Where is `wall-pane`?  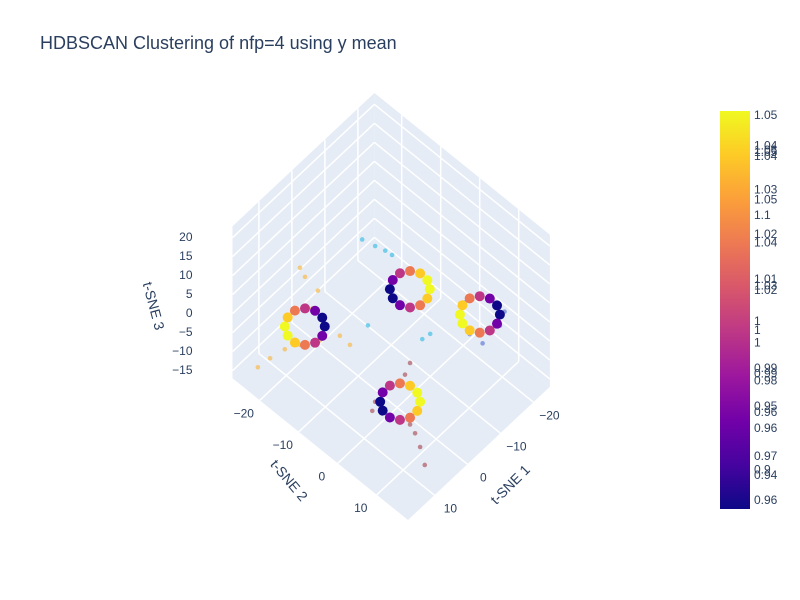
wall-pane is located at coordinates (303, 235).